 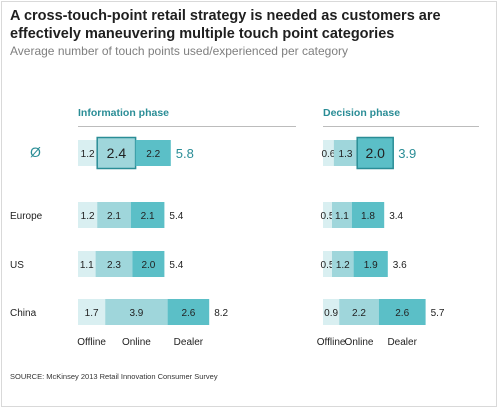 I want to click on value-label-information-phase-europe-offline: 1.2, so click(x=88, y=216).